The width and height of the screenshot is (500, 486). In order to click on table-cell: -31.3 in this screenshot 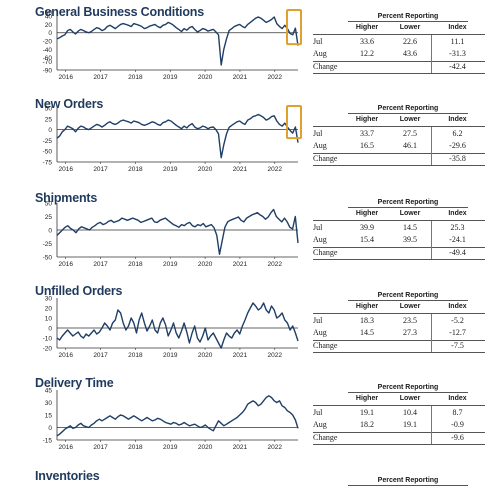, I will do `click(457, 53)`.